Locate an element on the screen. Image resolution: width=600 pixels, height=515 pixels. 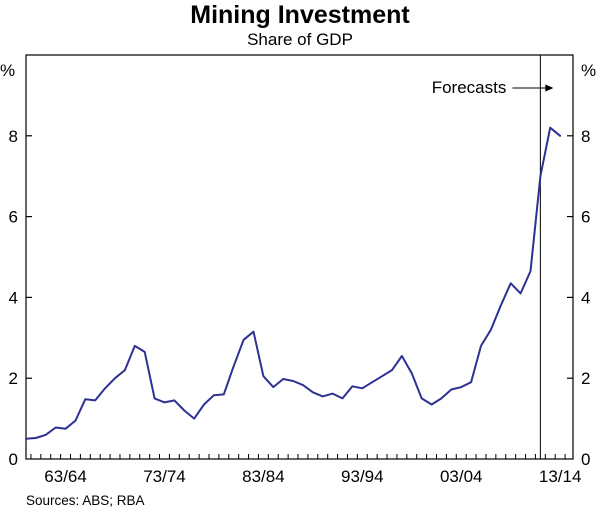
y-tick-label-left: 0 is located at coordinates (13, 459).